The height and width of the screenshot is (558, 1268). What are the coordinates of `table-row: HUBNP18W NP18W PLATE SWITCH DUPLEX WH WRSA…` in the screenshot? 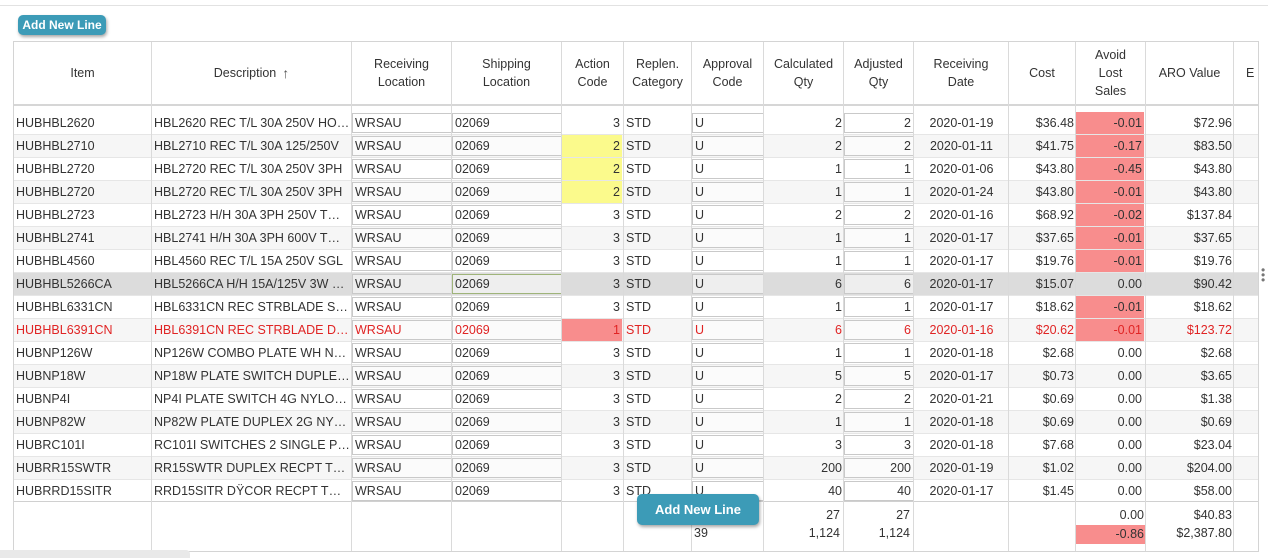 It's located at (636, 376).